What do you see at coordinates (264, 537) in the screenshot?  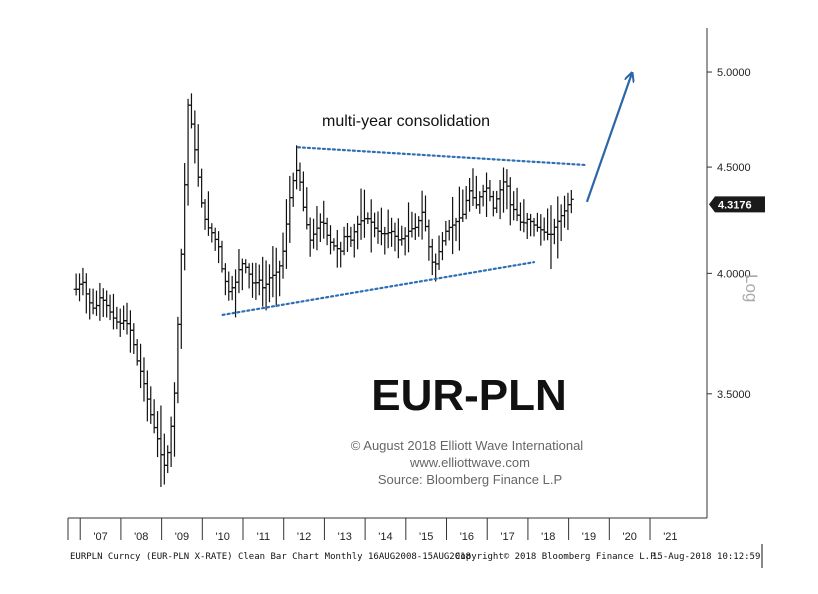 I see `x-tick-label-4: '11` at bounding box center [264, 537].